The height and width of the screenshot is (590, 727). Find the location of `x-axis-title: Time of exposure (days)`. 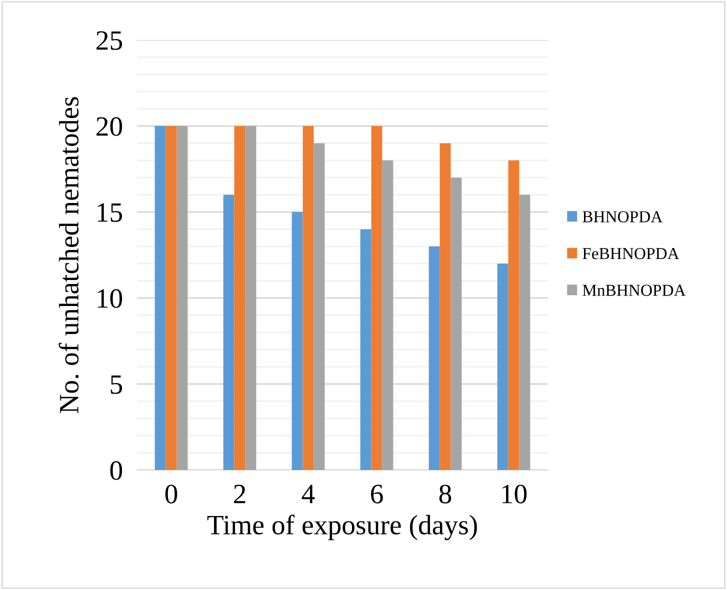

x-axis-title: Time of exposure (days) is located at coordinates (342, 527).